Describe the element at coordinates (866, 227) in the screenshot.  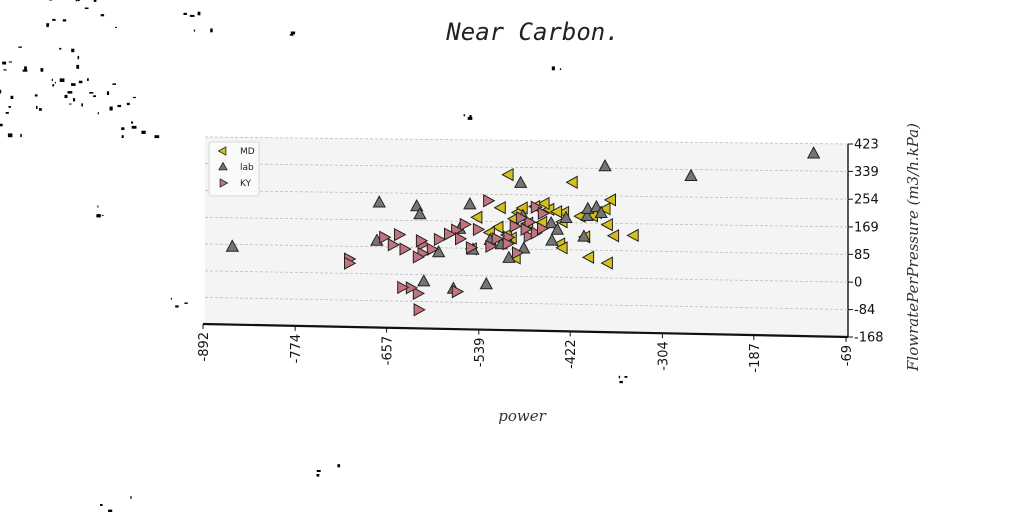
I see `y-tick-label: 169` at that location.